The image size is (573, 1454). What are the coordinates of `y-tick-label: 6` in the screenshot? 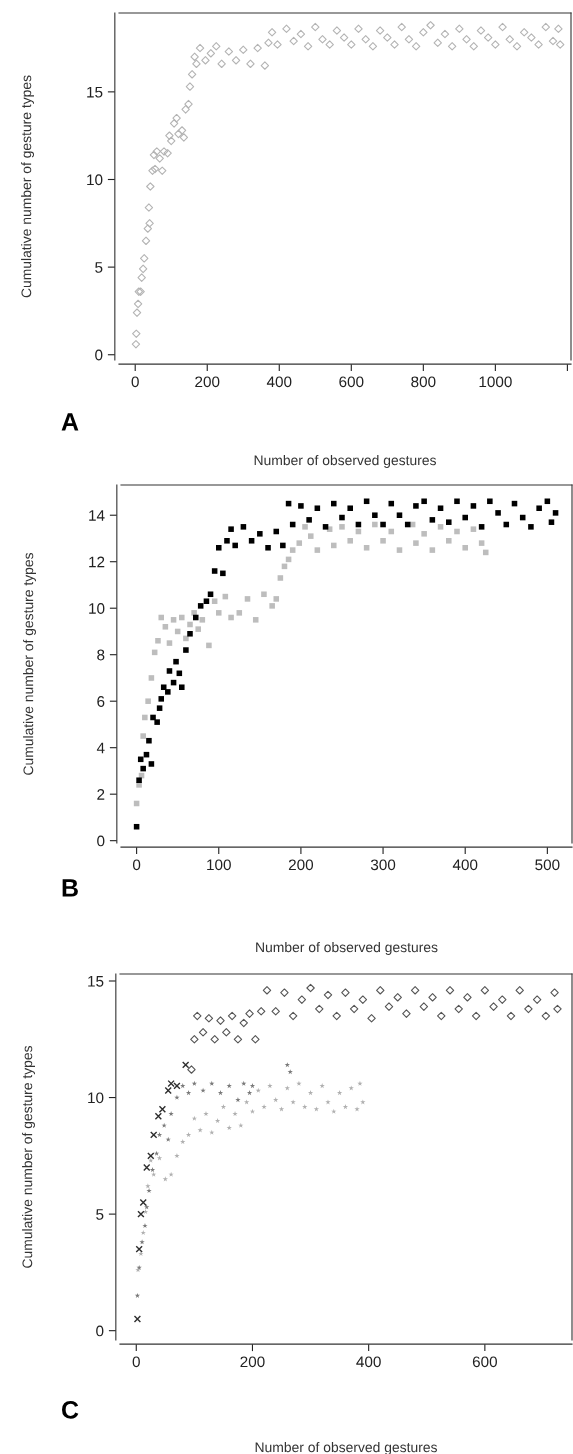 It's located at (101, 701).